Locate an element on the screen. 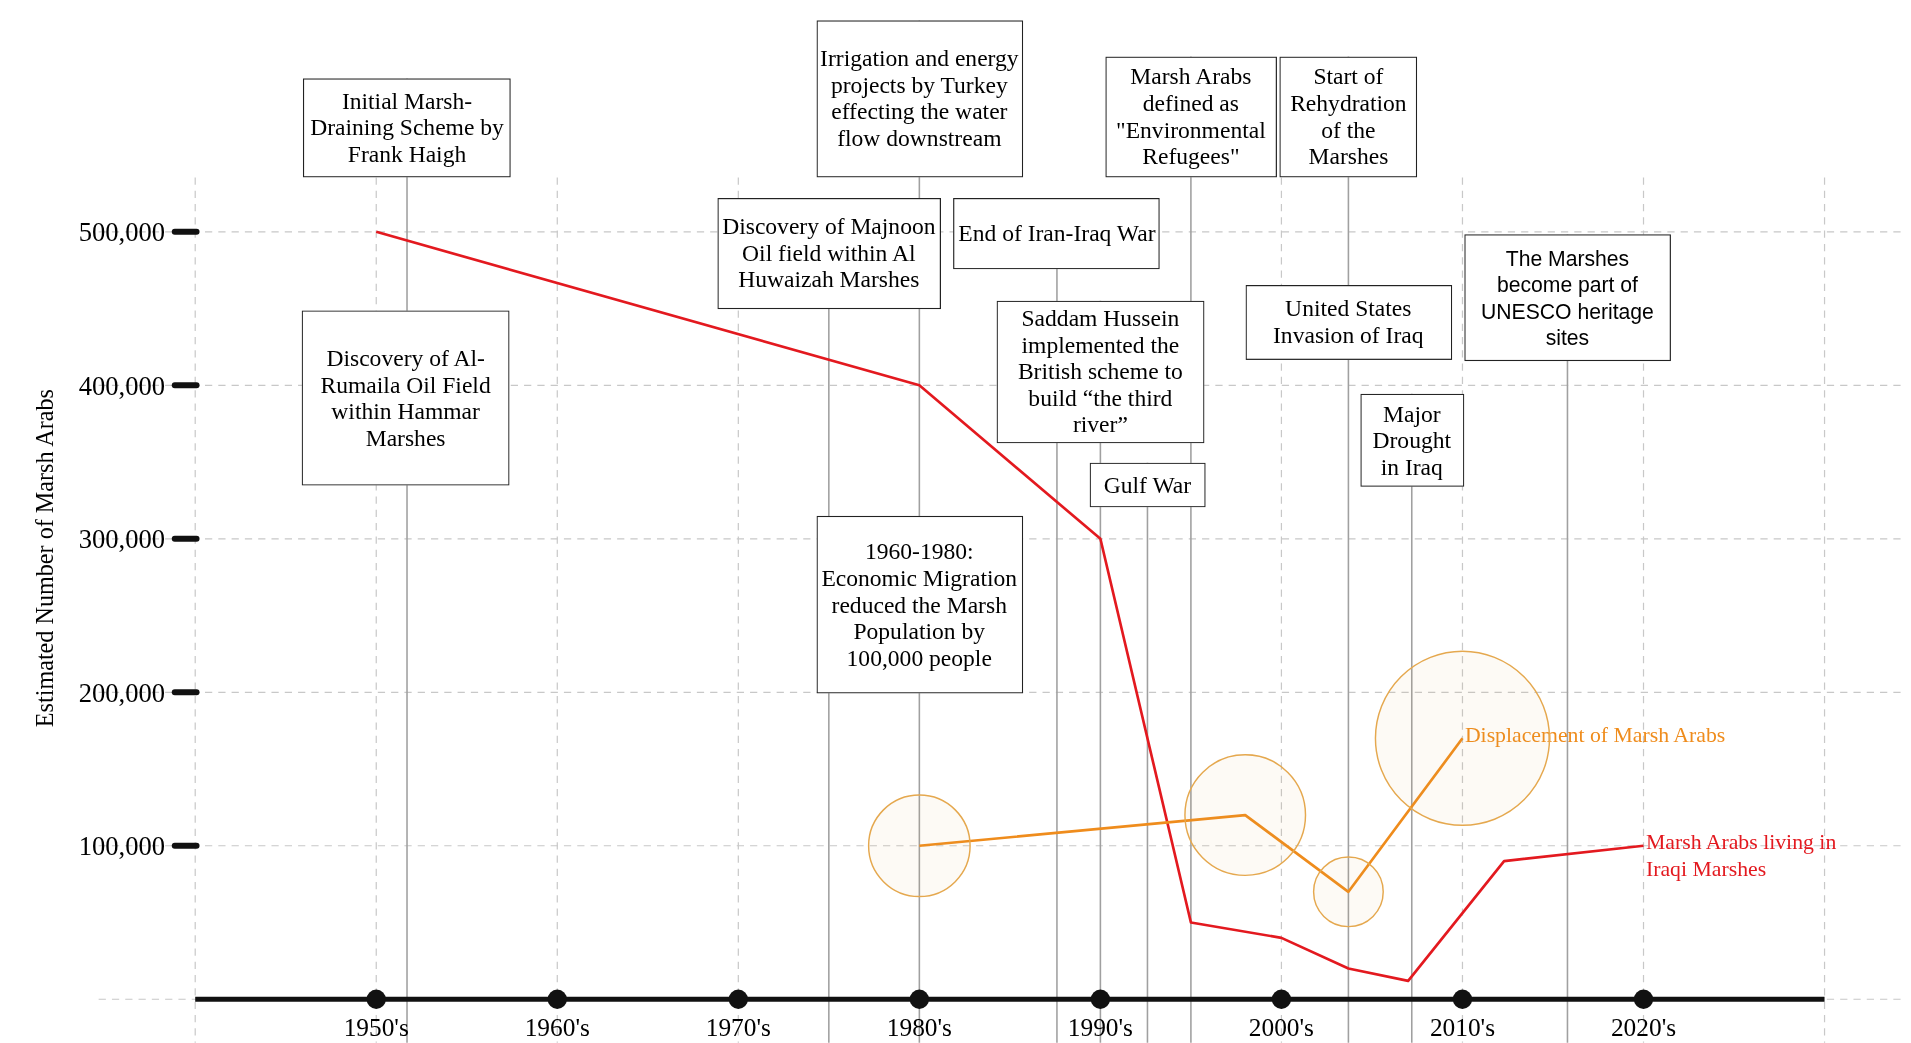  ref-line-label: Major Drought in Iraq is located at coordinates (1411, 440).